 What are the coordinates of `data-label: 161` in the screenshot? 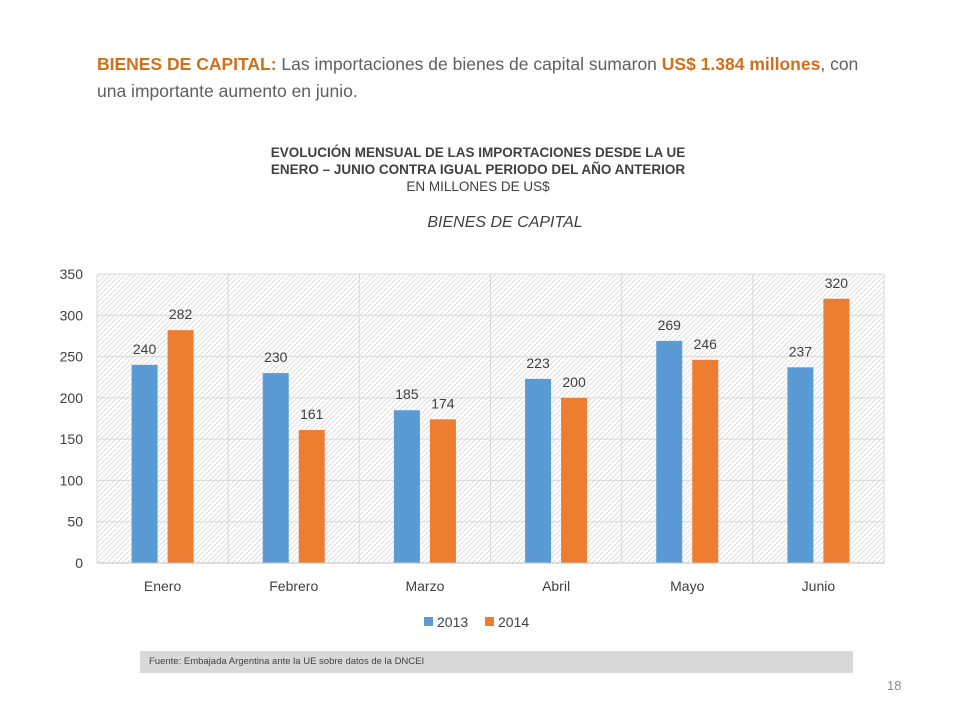 It's located at (312, 414).